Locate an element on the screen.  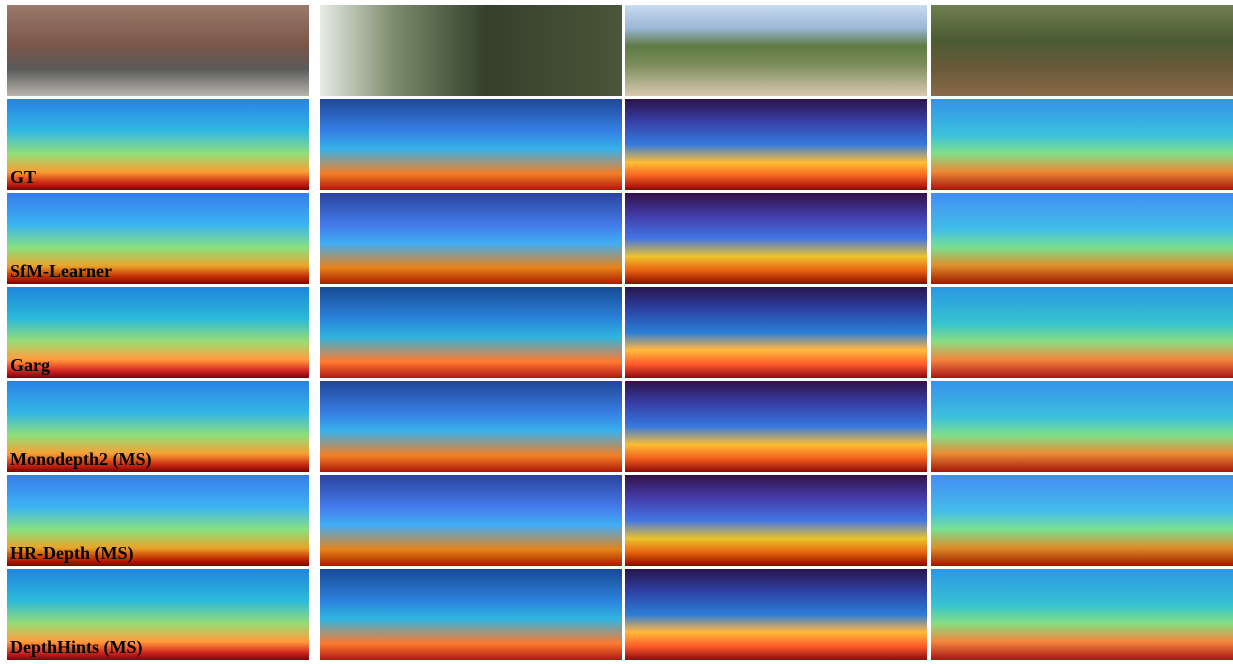
row-label: GT is located at coordinates (23, 177).